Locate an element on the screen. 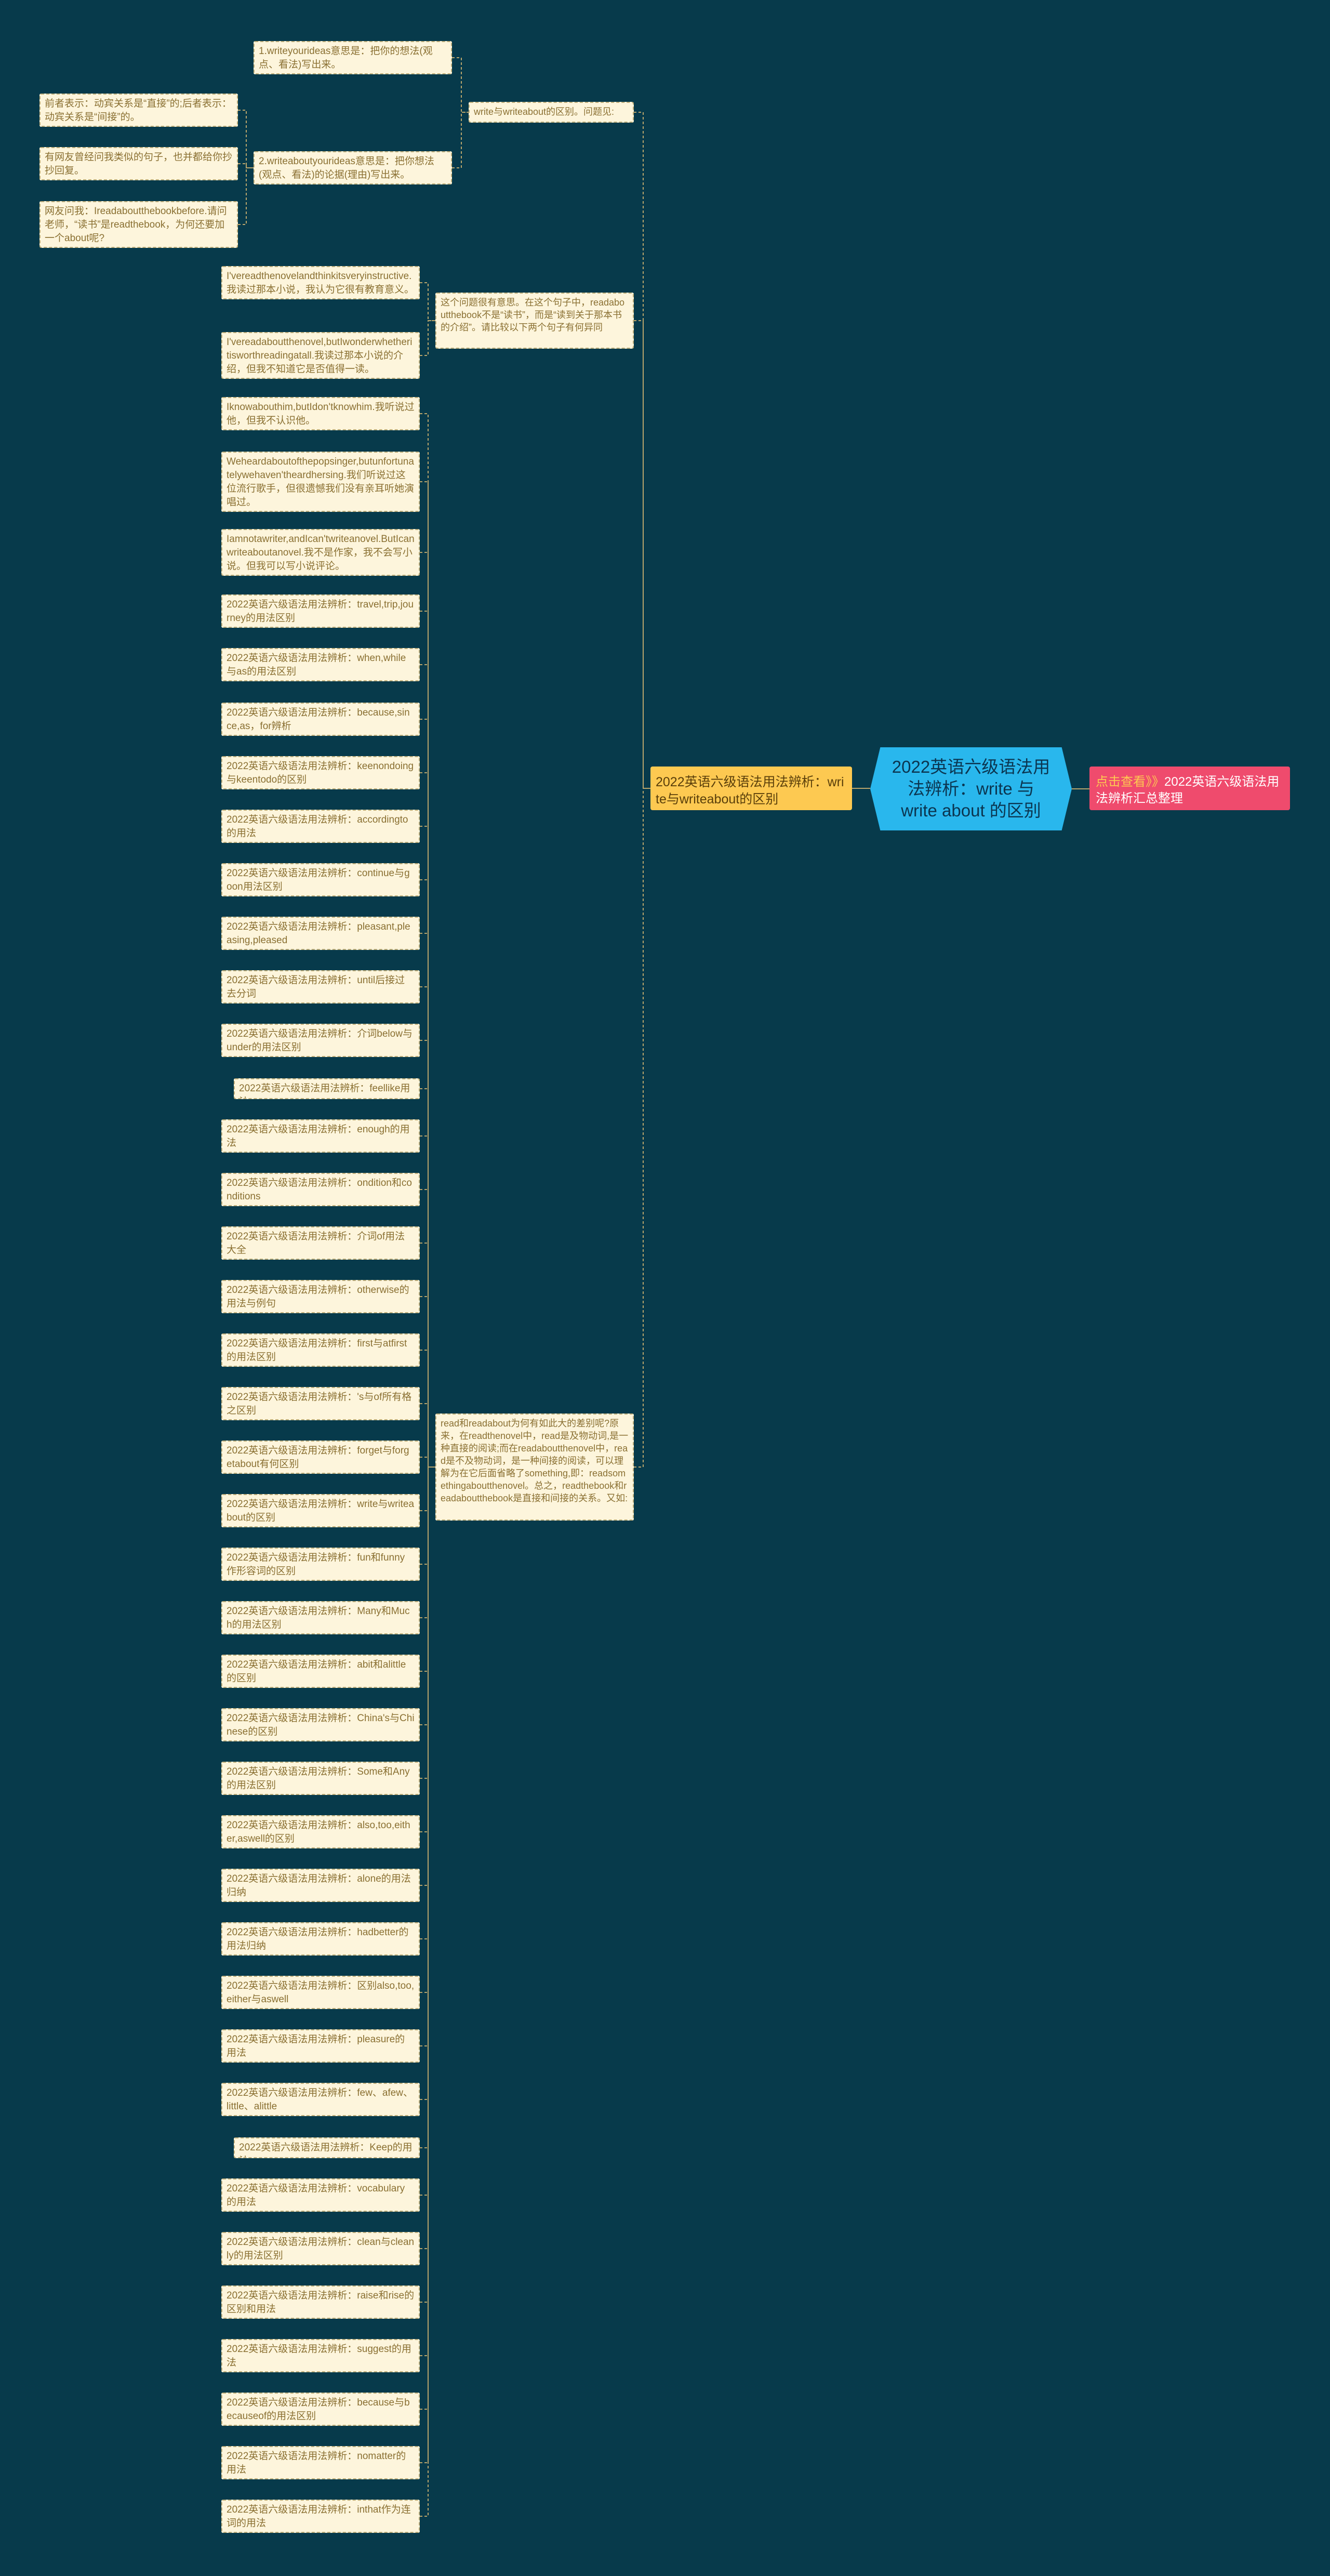 The width and height of the screenshot is (1330, 2576). leaf-node-16: 2022英语六级语法用法辨析：continue与goon用法区别 is located at coordinates (320, 879).